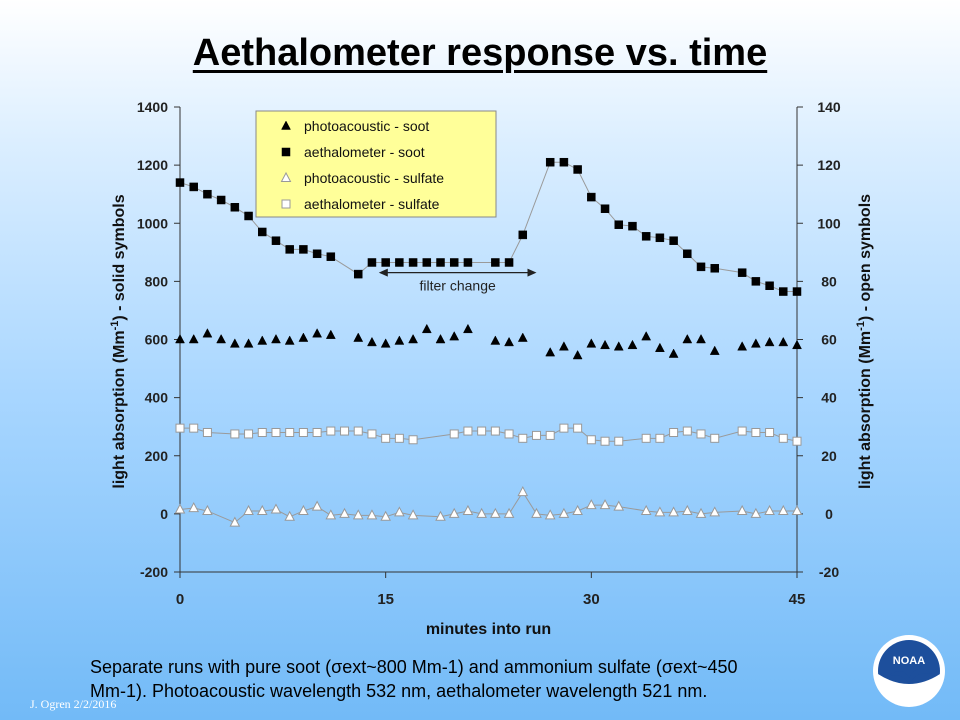 This screenshot has width=960, height=720. Describe the element at coordinates (372, 204) in the screenshot. I see `legend-label-3: aethalometer - sulfate` at that location.